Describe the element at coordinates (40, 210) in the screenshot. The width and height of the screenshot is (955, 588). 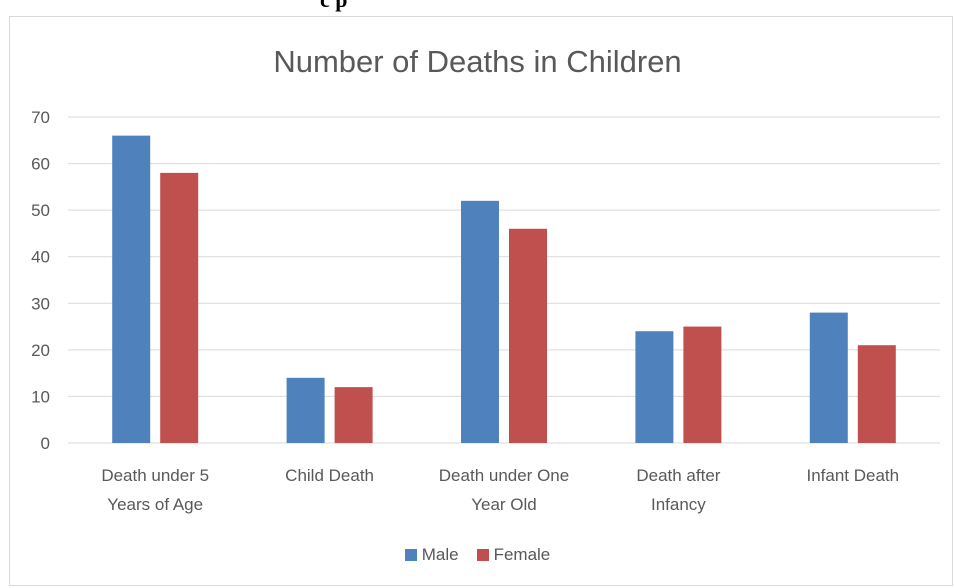
I see `y-tick-label: 50` at that location.